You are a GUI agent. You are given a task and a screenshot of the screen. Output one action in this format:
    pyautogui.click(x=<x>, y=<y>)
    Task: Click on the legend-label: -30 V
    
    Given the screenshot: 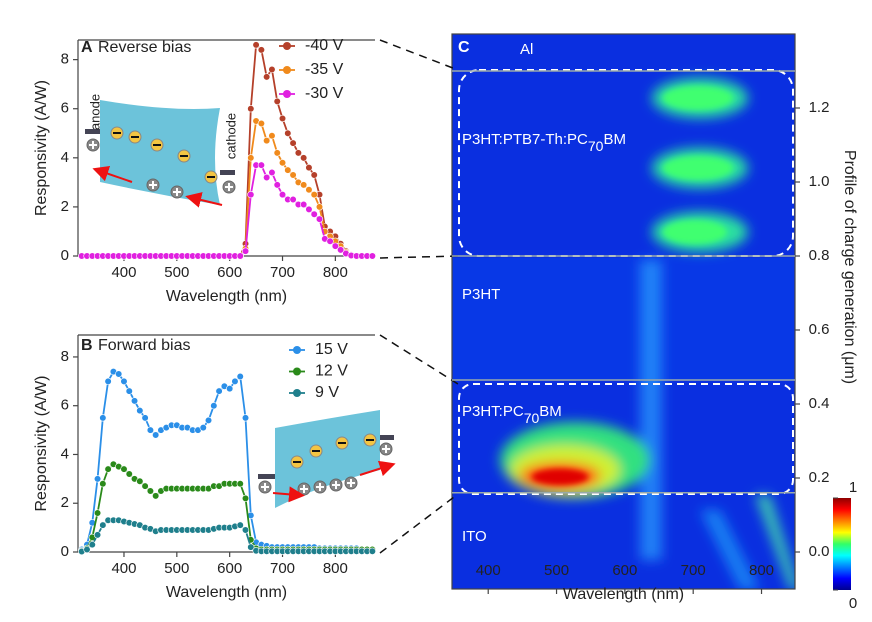 What is the action you would take?
    pyautogui.click(x=324, y=93)
    